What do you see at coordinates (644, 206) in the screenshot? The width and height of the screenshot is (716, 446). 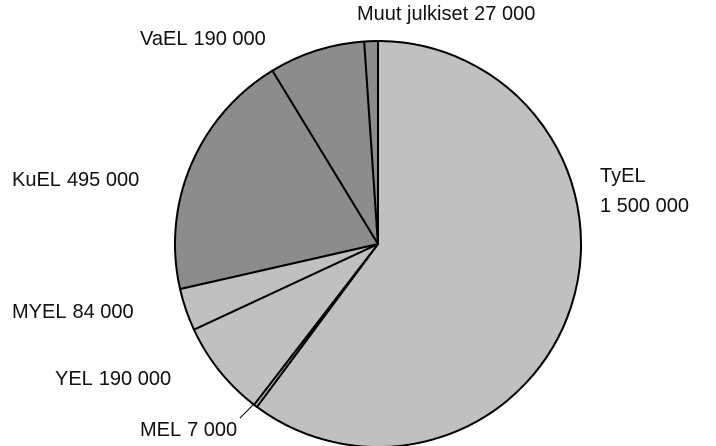 I see `value-label: 1 500 000` at bounding box center [644, 206].